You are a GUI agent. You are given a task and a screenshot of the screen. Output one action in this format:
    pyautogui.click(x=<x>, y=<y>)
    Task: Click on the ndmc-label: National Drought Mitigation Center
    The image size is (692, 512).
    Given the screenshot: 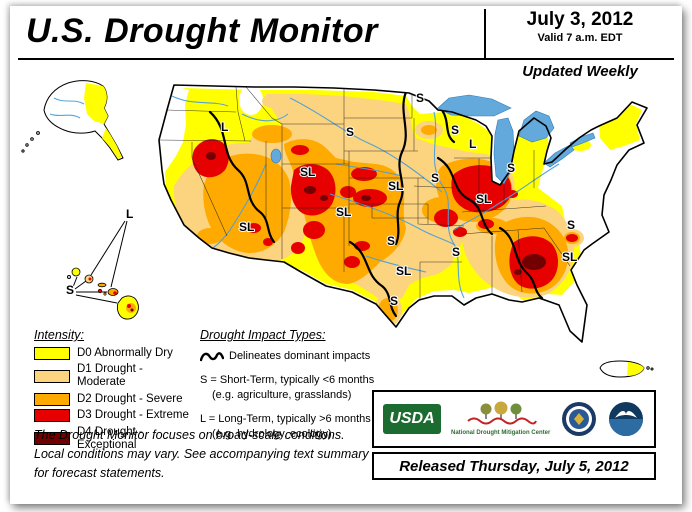 What is the action you would take?
    pyautogui.click(x=500, y=433)
    